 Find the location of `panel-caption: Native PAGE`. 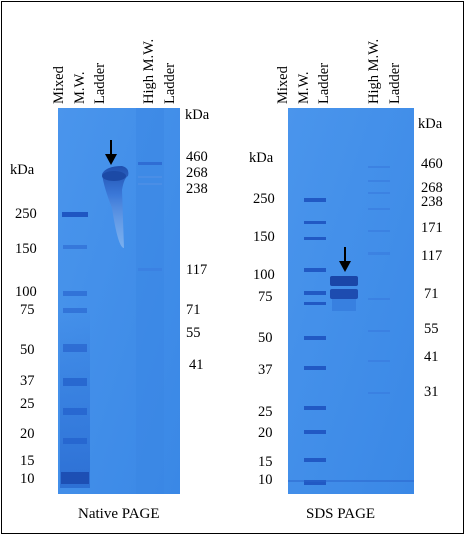

panel-caption: Native PAGE is located at coordinates (119, 514).